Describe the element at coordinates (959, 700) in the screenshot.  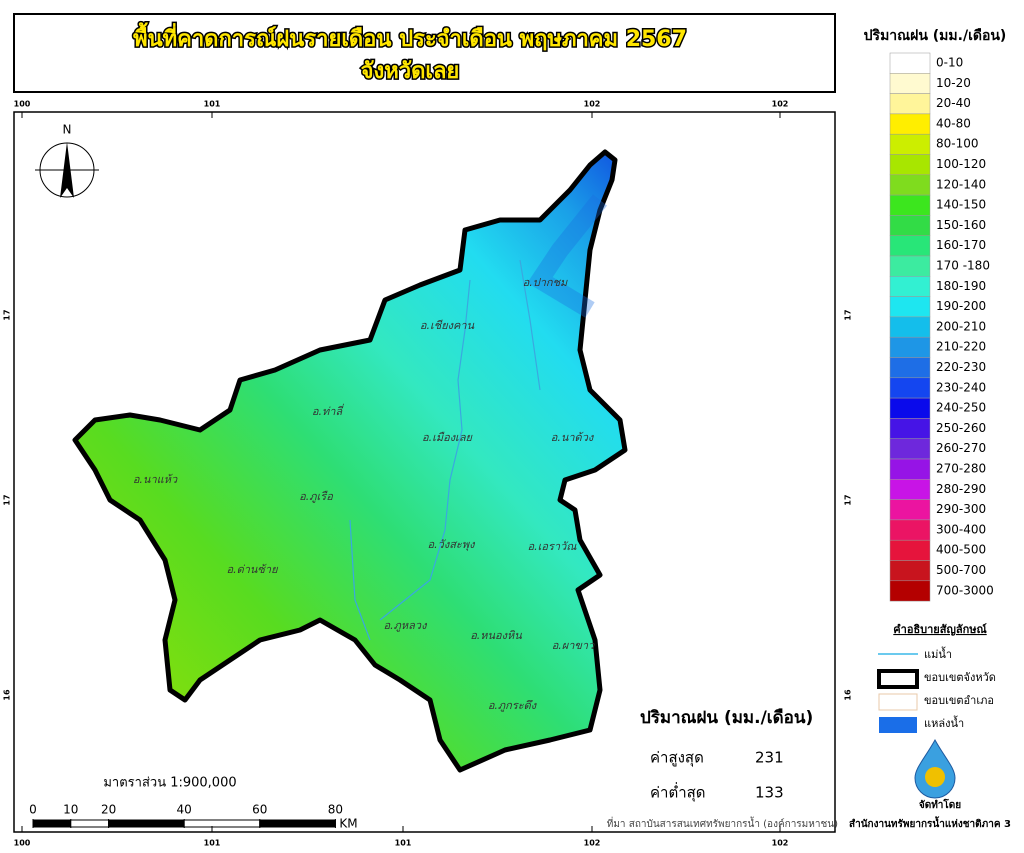
I see `symbol-label: ขอบเขตอำเภอ` at that location.